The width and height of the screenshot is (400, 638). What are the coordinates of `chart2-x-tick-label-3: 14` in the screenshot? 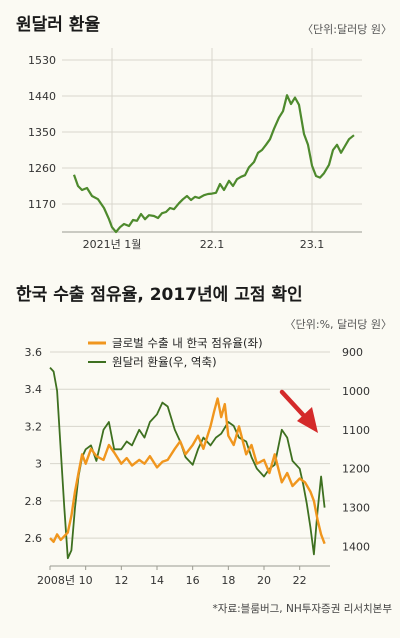 It's located at (157, 580).